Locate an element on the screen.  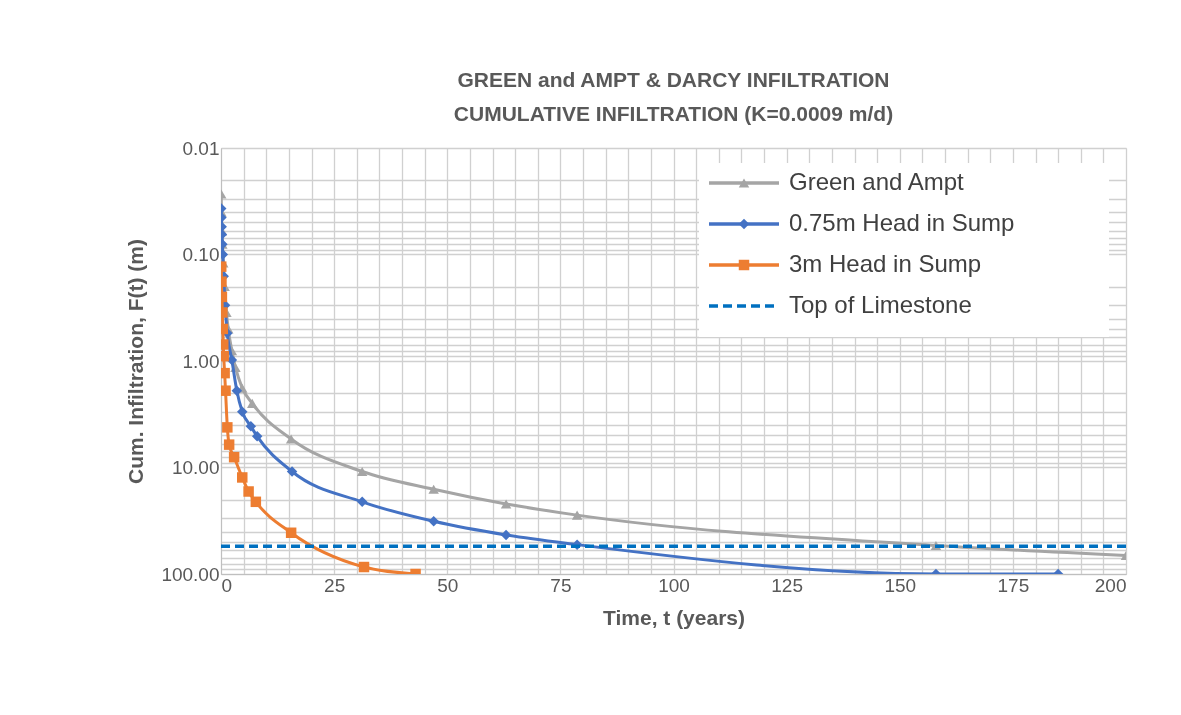
y-tick-label: 100.00 is located at coordinates (190, 574).